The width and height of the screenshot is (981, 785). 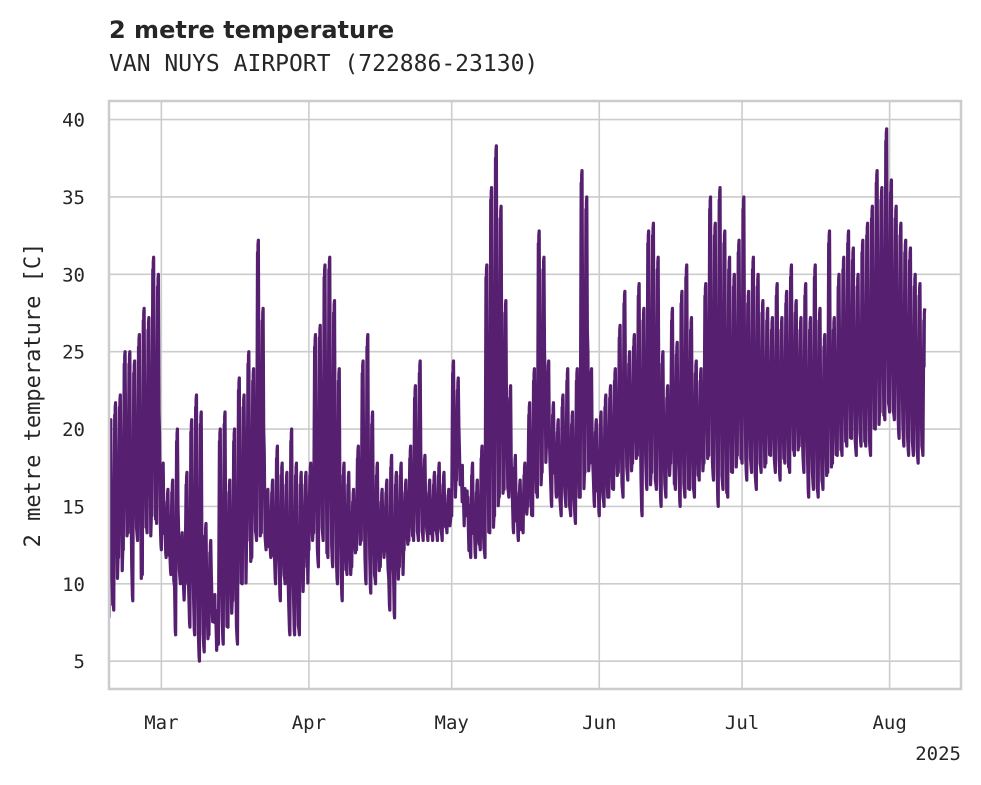 What do you see at coordinates (73, 275) in the screenshot?
I see `y-tick-label: 30` at bounding box center [73, 275].